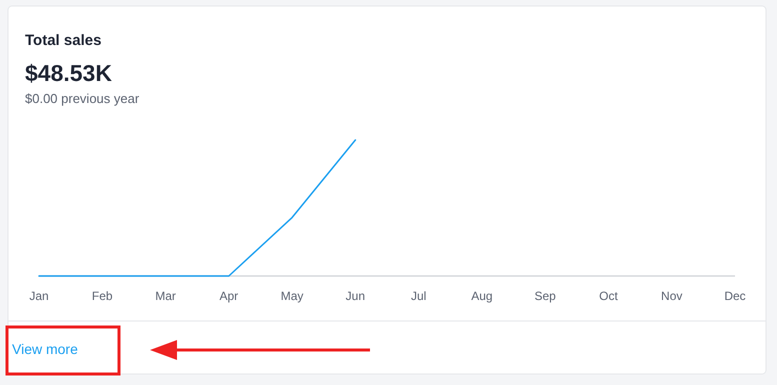  Describe the element at coordinates (102, 296) in the screenshot. I see `x-tick-label: Feb` at that location.